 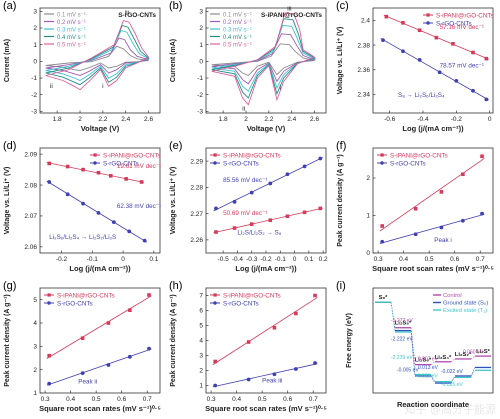 I want to click on legend-entry: 0.2 mV s⁻¹, so click(x=71, y=23).